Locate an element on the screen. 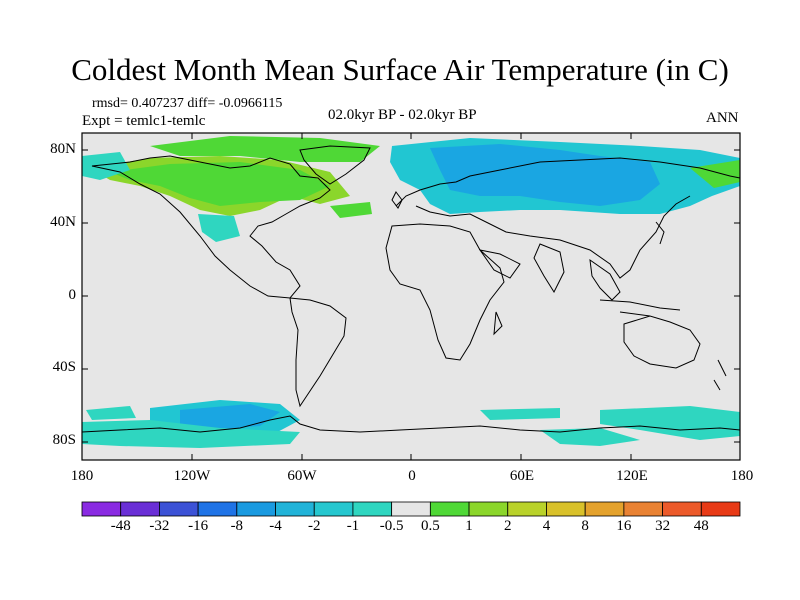 This screenshot has width=800, height=600. arabia-coastline is located at coordinates (499, 264).